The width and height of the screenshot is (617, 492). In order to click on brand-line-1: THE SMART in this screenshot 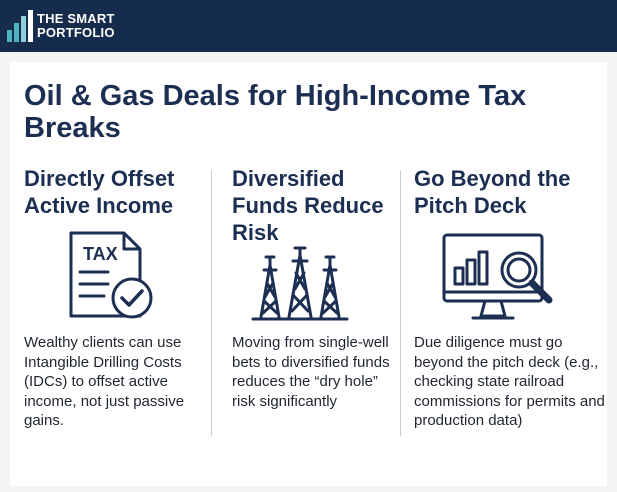, I will do `click(76, 18)`.